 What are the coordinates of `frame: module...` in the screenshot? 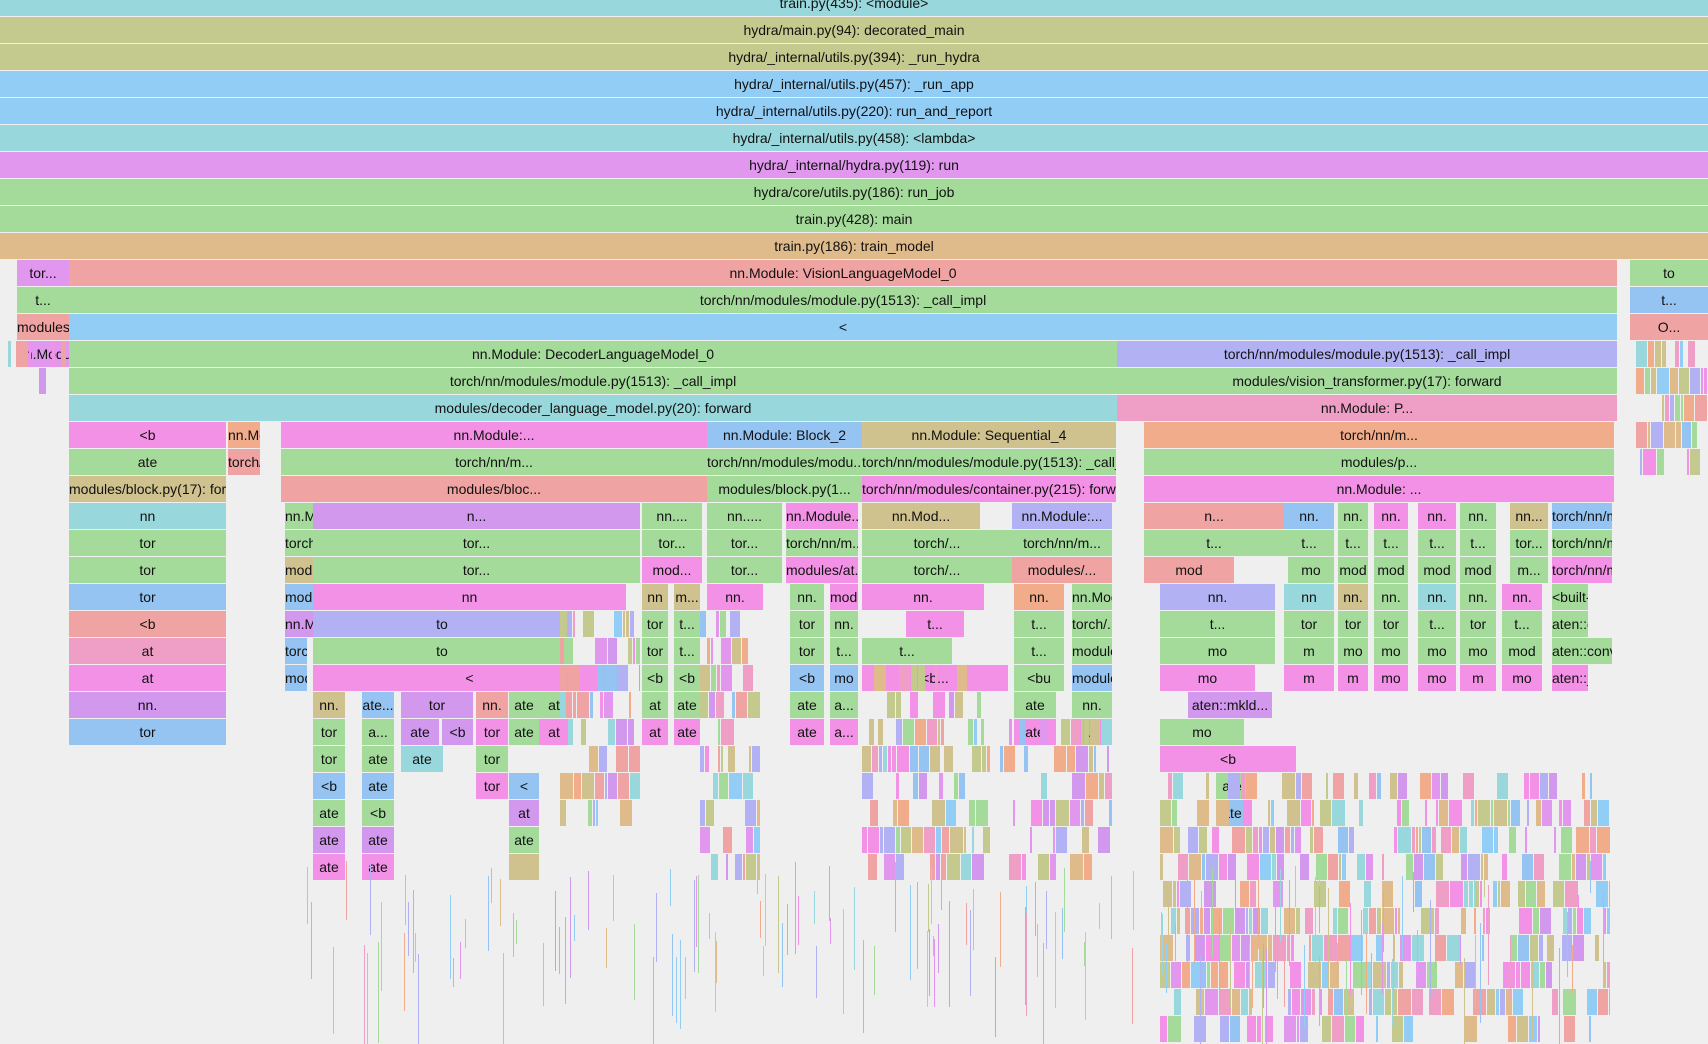 It's located at (1092, 651).